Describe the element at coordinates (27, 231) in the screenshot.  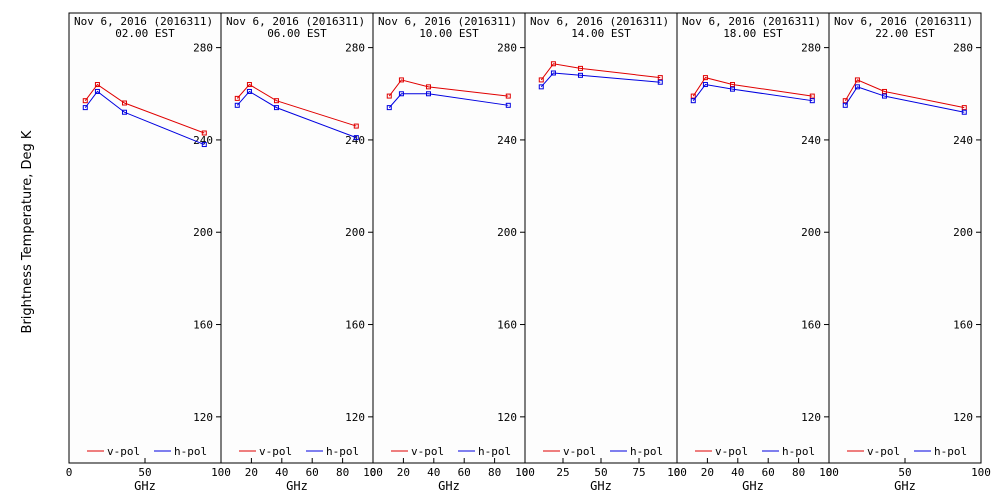
I see `y-axis-label: Brightness Temperature, Deg K` at that location.